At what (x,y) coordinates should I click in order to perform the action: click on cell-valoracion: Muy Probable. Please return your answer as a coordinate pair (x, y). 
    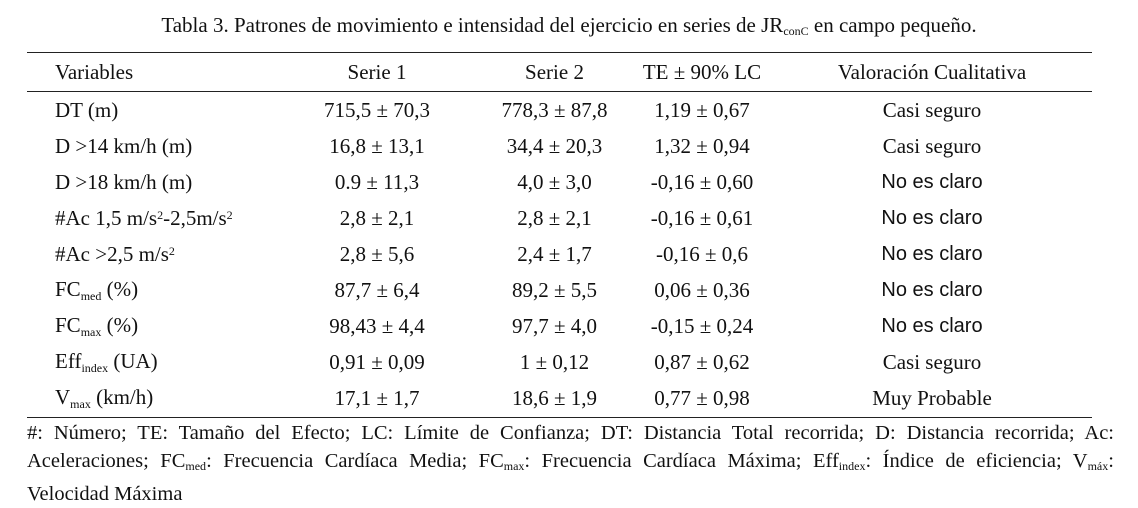
    Looking at the image, I should click on (932, 397).